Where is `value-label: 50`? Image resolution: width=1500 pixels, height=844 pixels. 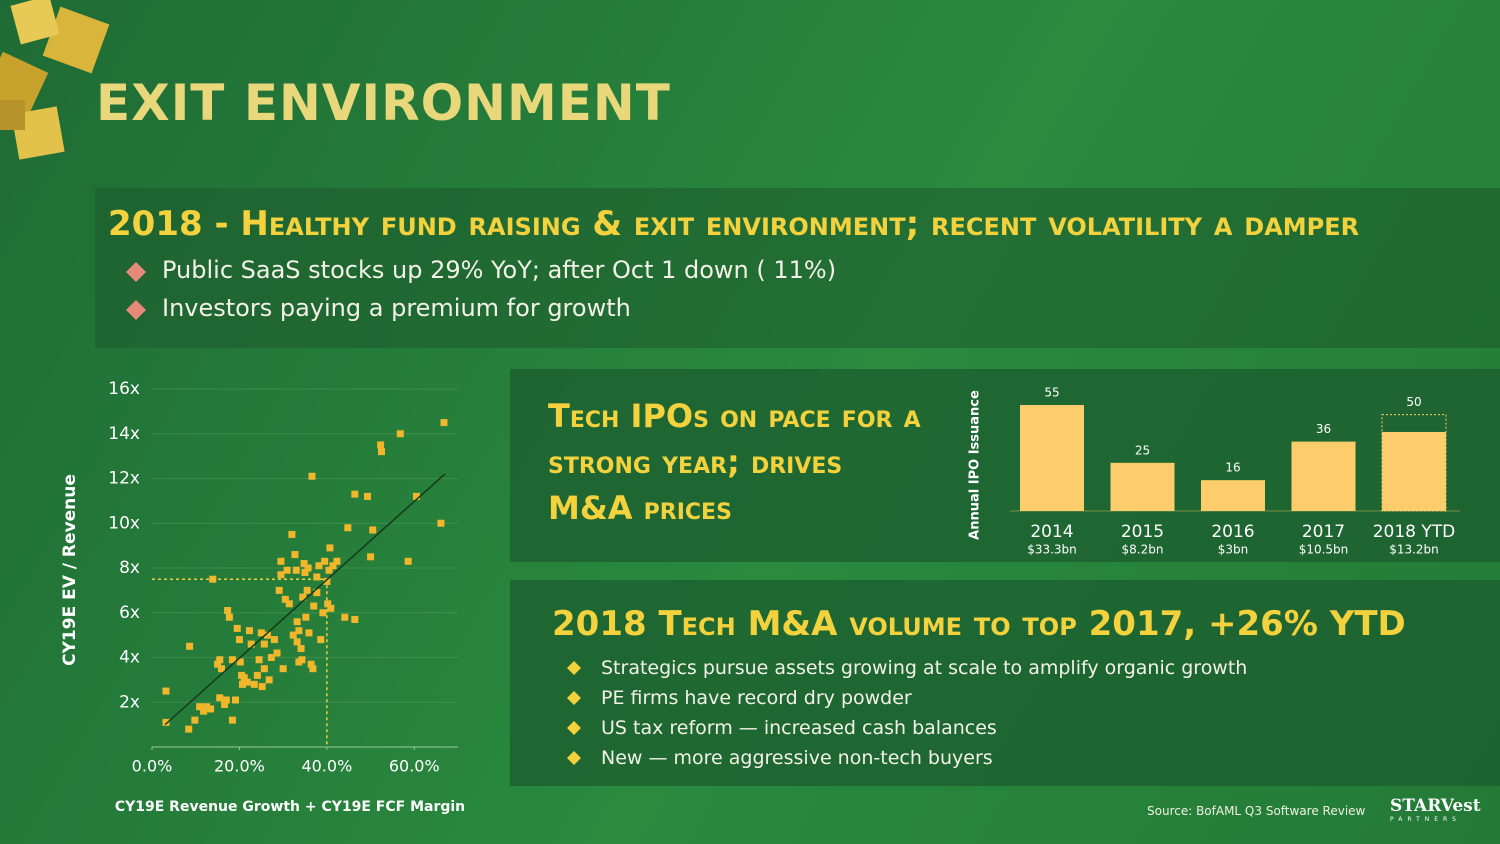
value-label: 50 is located at coordinates (1413, 402).